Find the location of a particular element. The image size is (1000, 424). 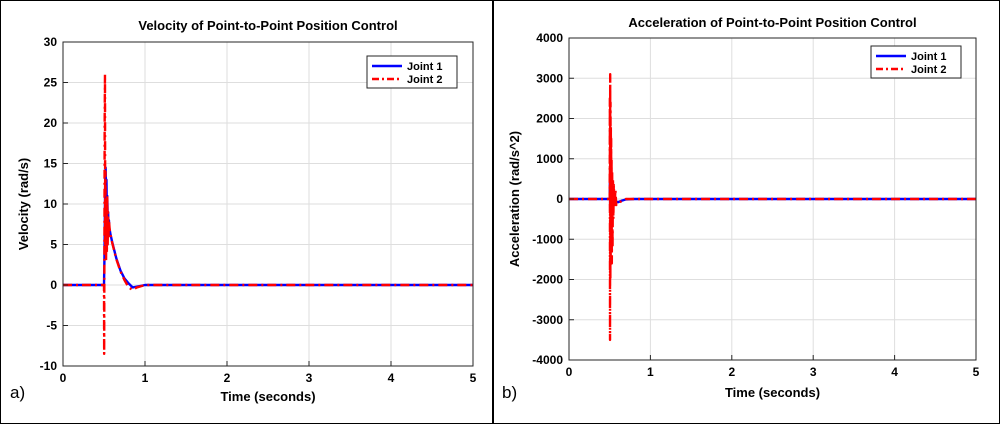

y-axis-label: Velocity (rad/s) is located at coordinates (23, 204).